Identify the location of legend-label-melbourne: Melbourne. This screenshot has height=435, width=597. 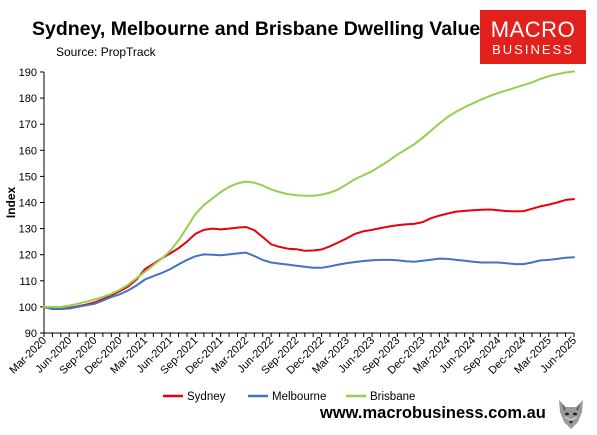
(299, 397).